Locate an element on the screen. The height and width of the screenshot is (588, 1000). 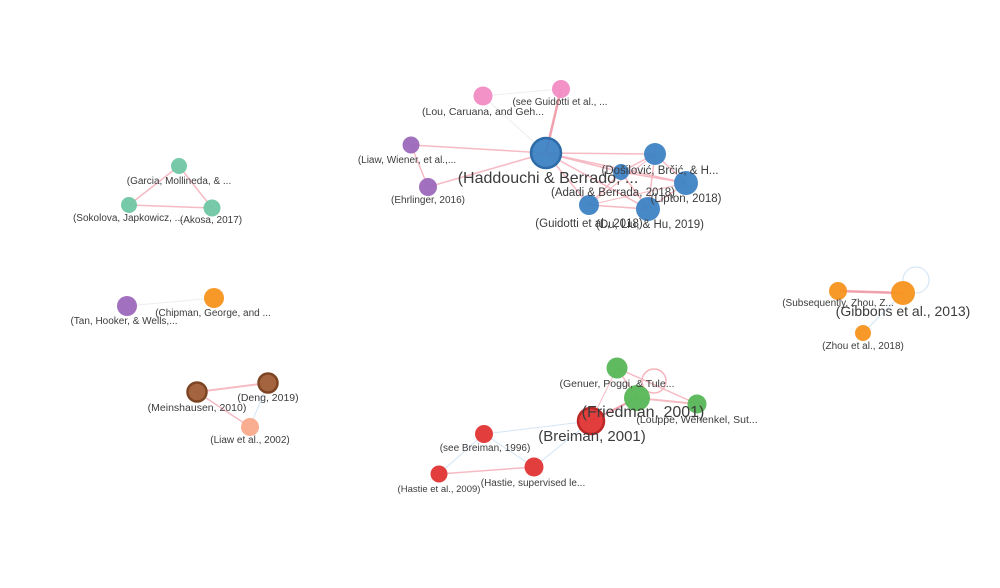
graph-node-meinshausen is located at coordinates (197, 392).